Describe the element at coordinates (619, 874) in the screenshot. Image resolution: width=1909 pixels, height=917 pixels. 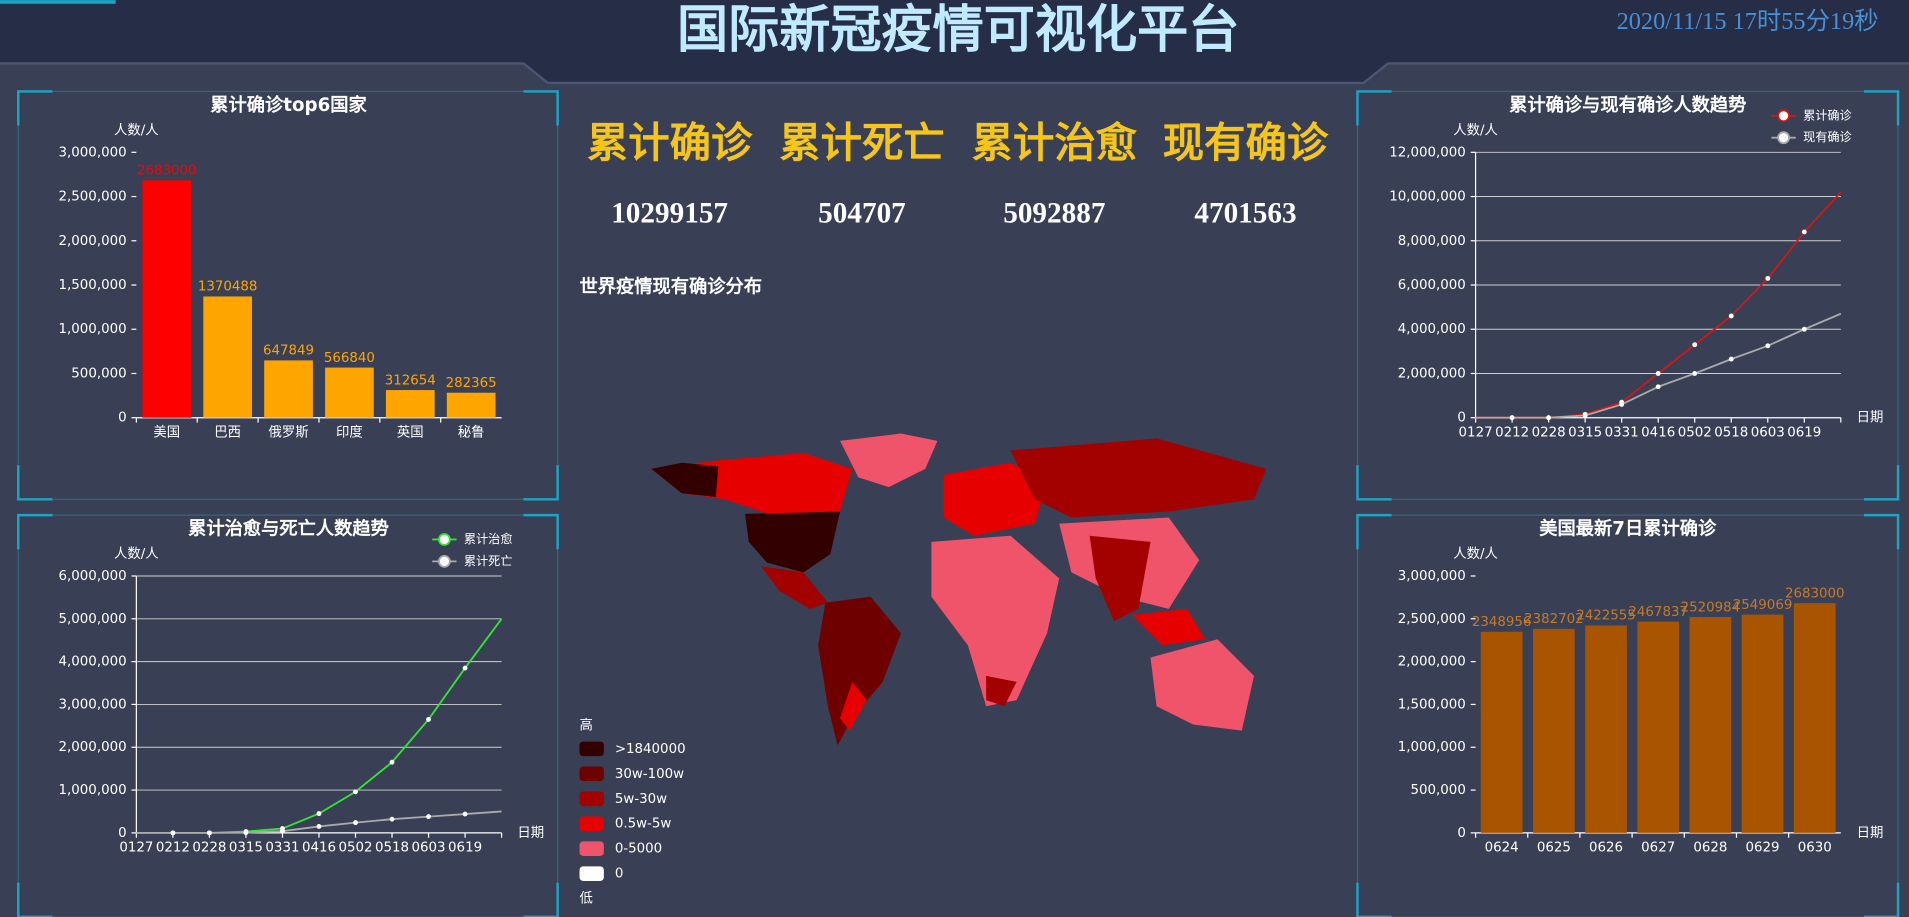
I see `legend-label: 0` at that location.